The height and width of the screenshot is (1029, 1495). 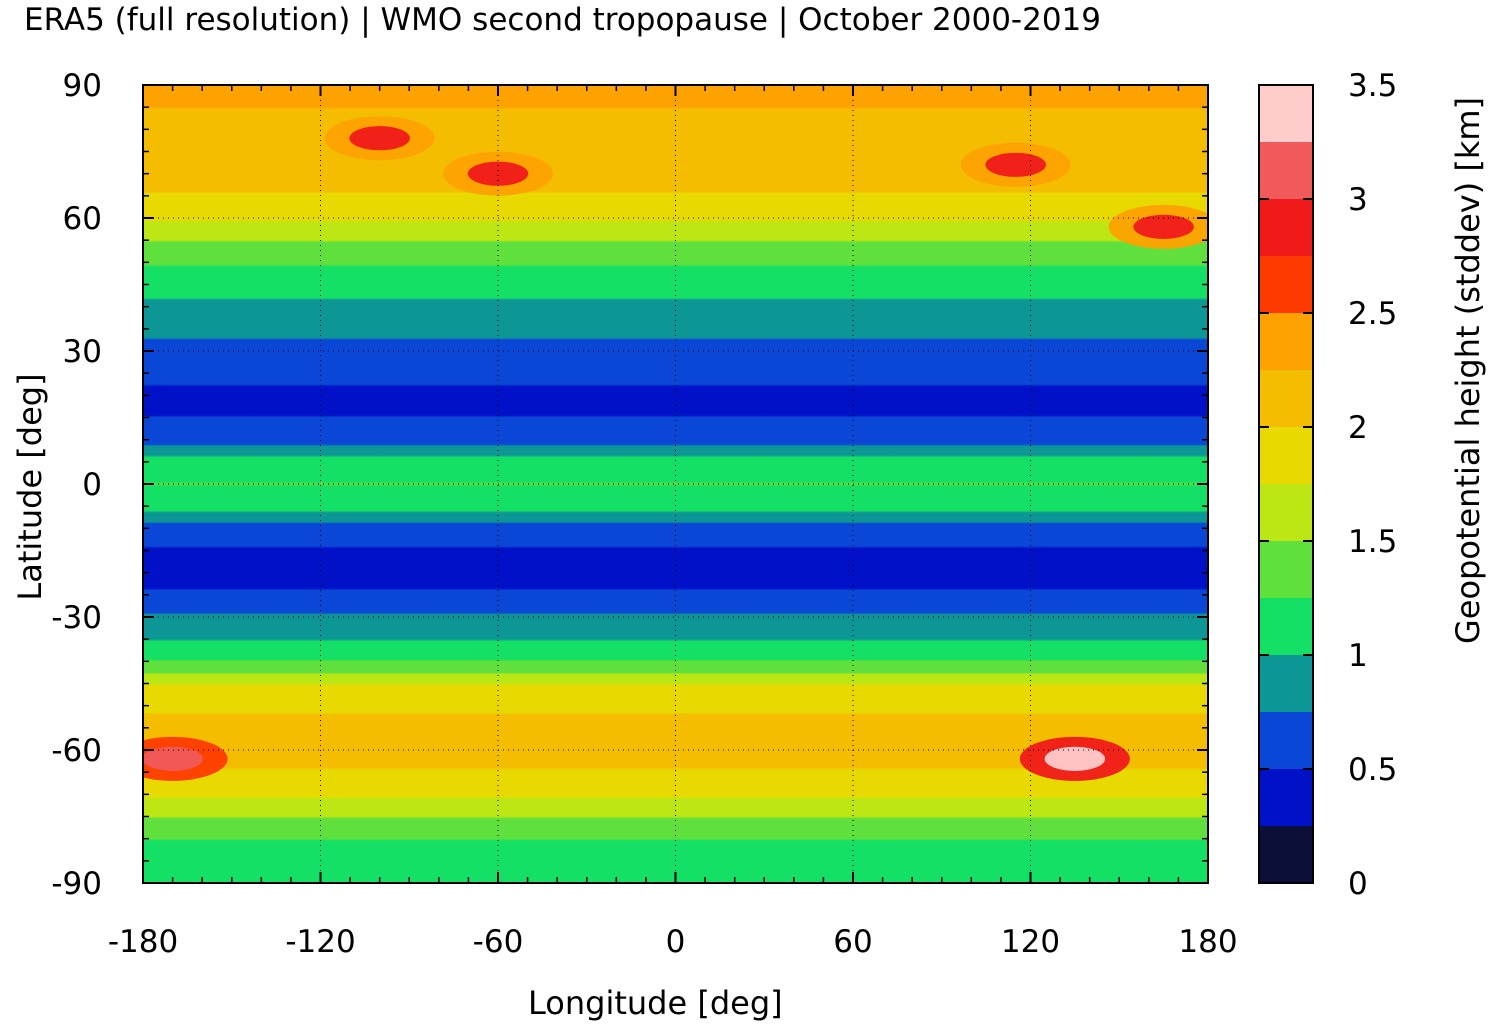 What do you see at coordinates (1372, 542) in the screenshot?
I see `colorbar-tick-label: 1.5` at bounding box center [1372, 542].